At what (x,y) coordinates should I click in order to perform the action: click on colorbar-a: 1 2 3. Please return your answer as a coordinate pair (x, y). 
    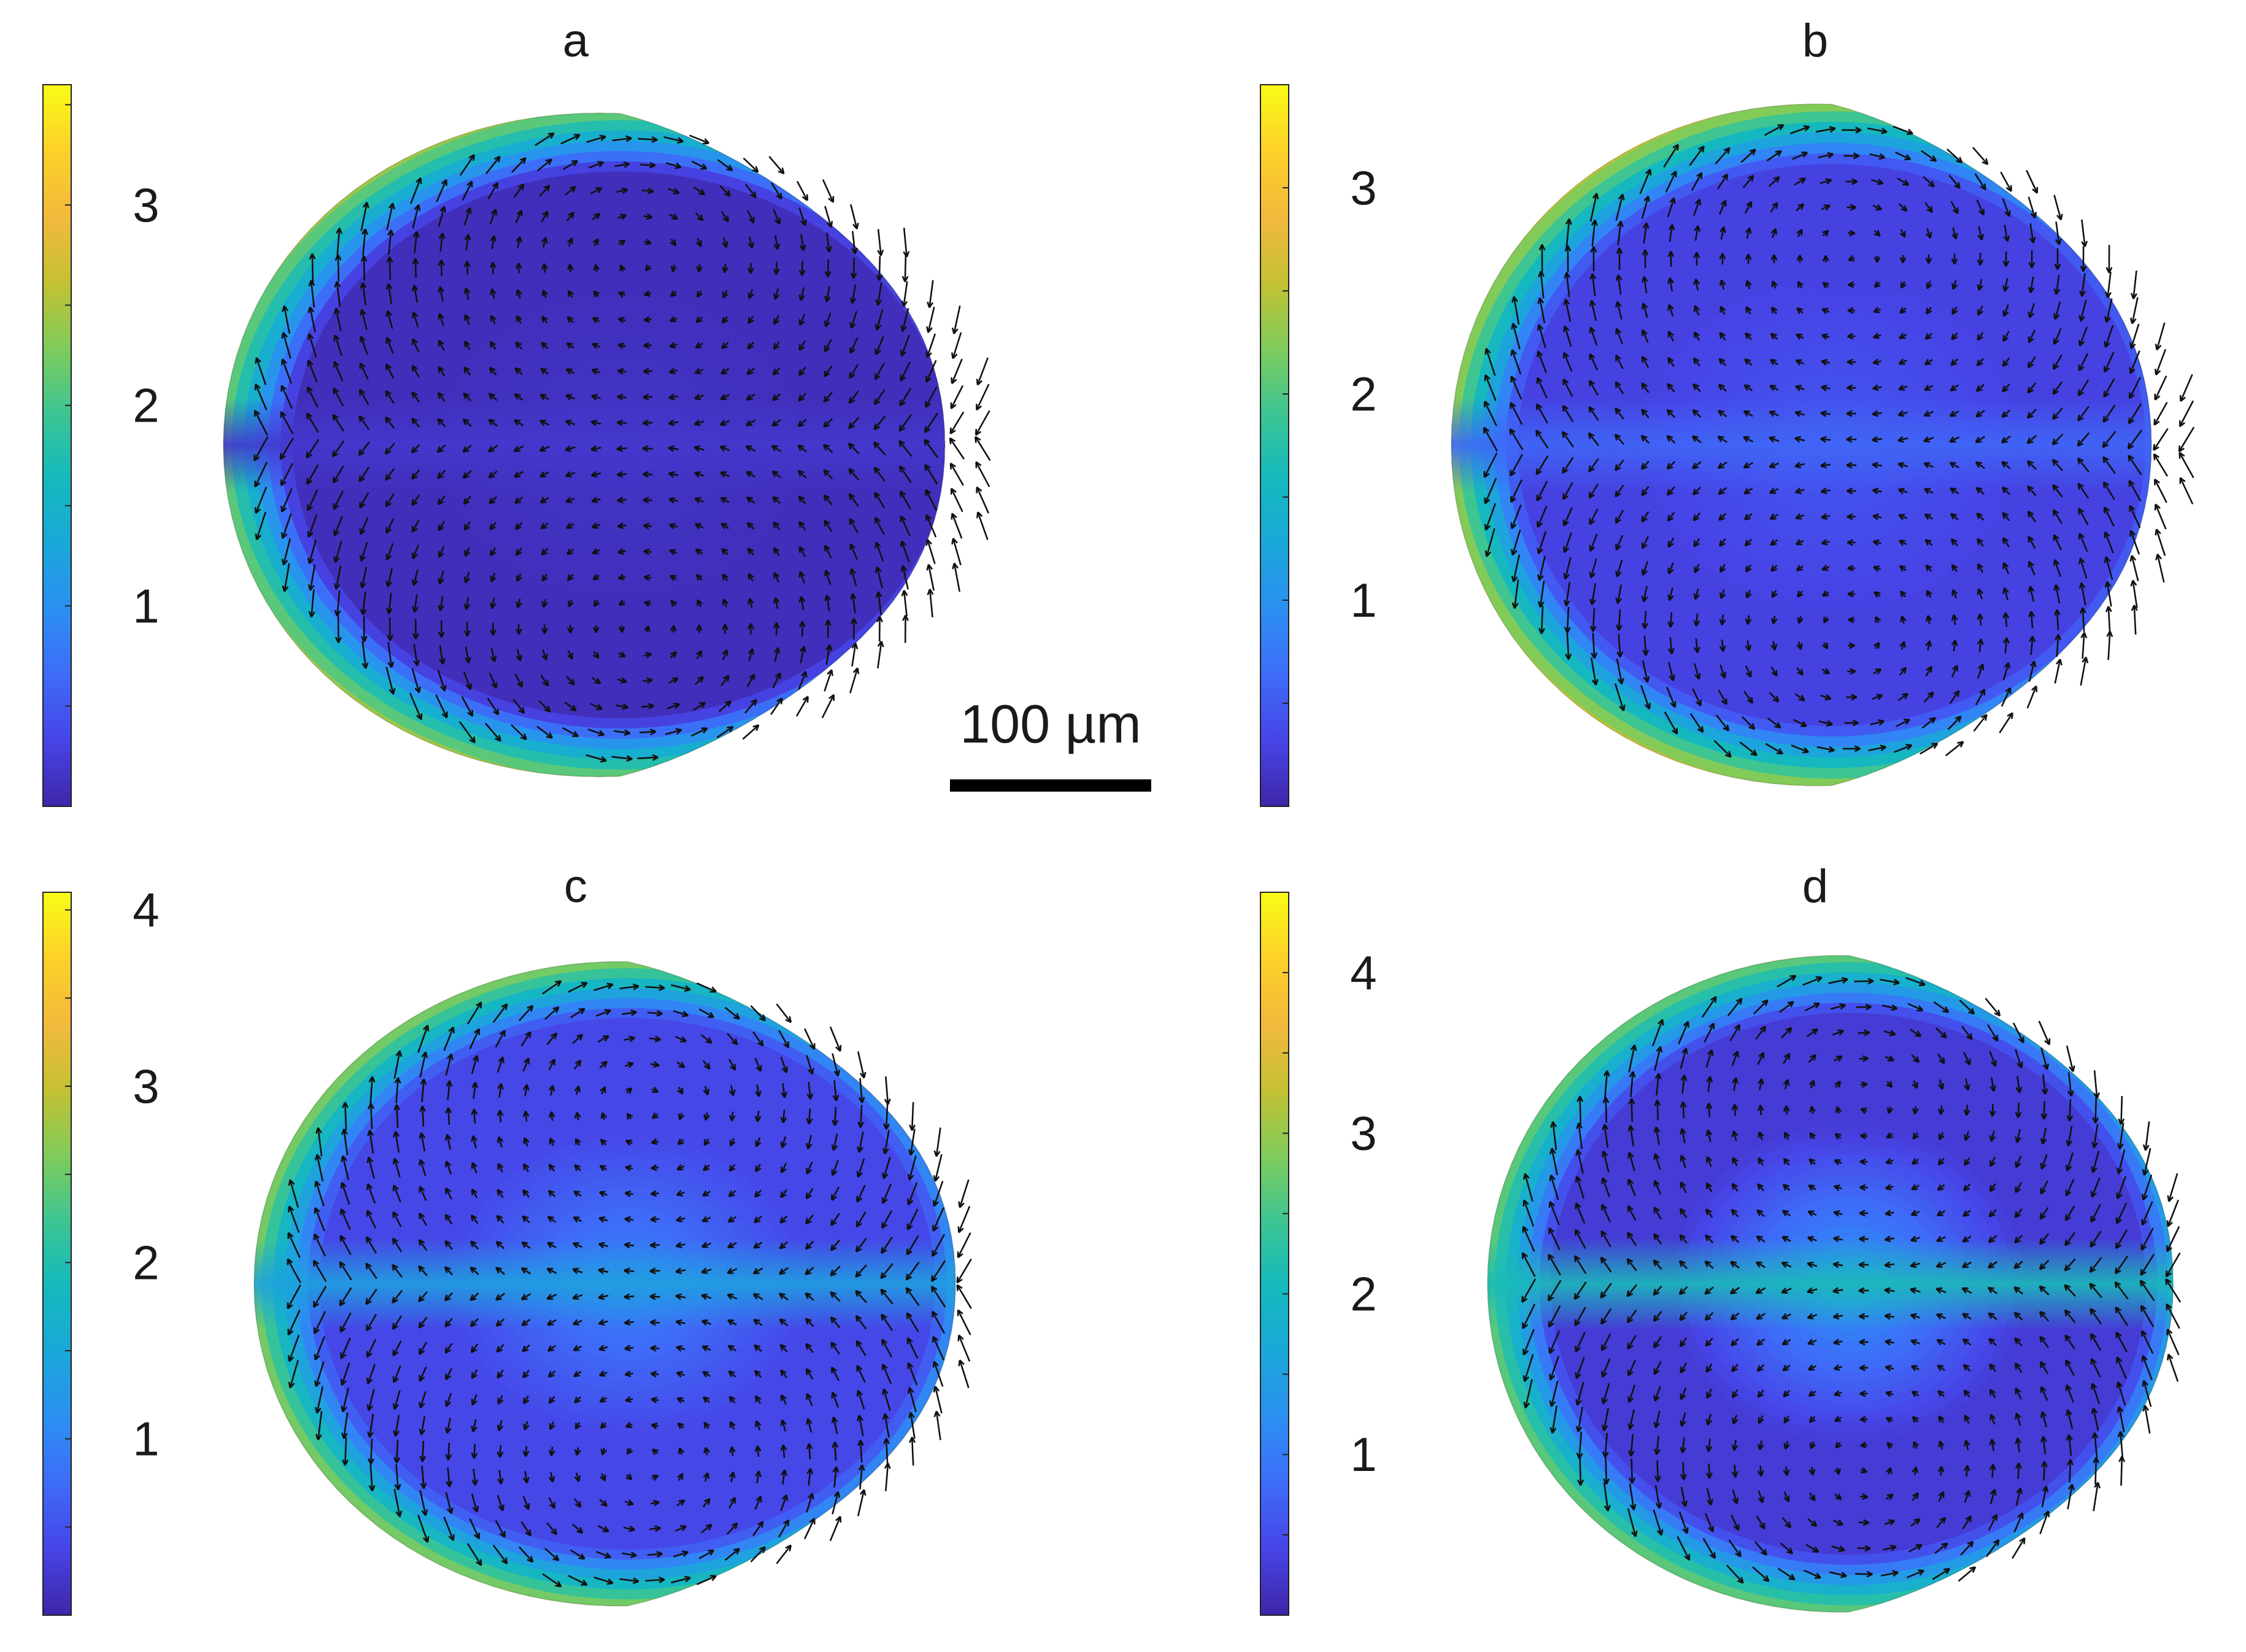
    Looking at the image, I should click on (101, 445).